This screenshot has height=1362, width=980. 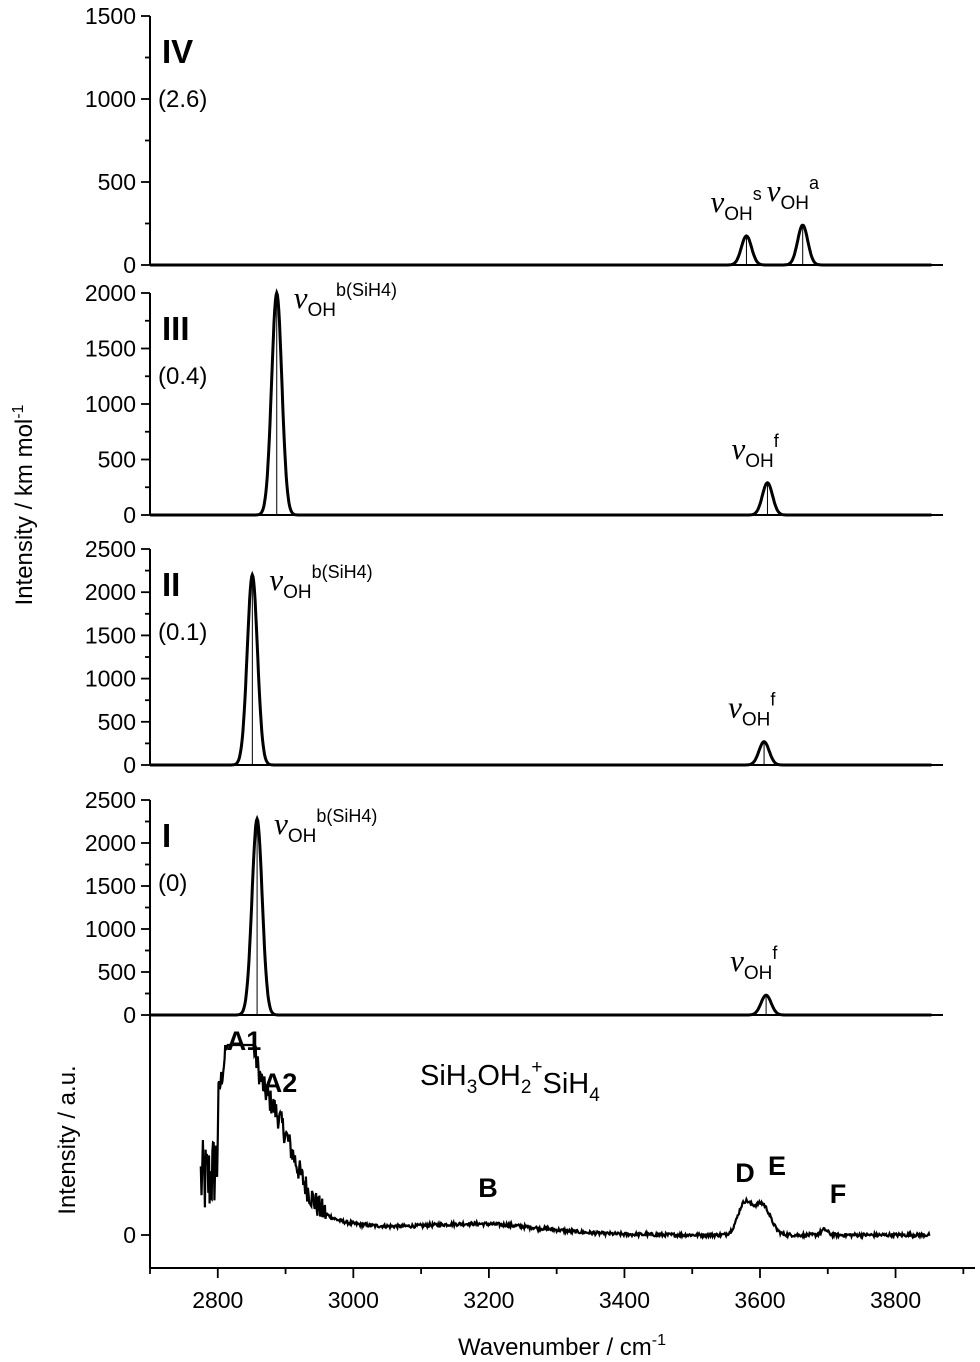 I want to click on y-axis-title-calculated: Intensity / km mol-1, so click(x=24, y=504).